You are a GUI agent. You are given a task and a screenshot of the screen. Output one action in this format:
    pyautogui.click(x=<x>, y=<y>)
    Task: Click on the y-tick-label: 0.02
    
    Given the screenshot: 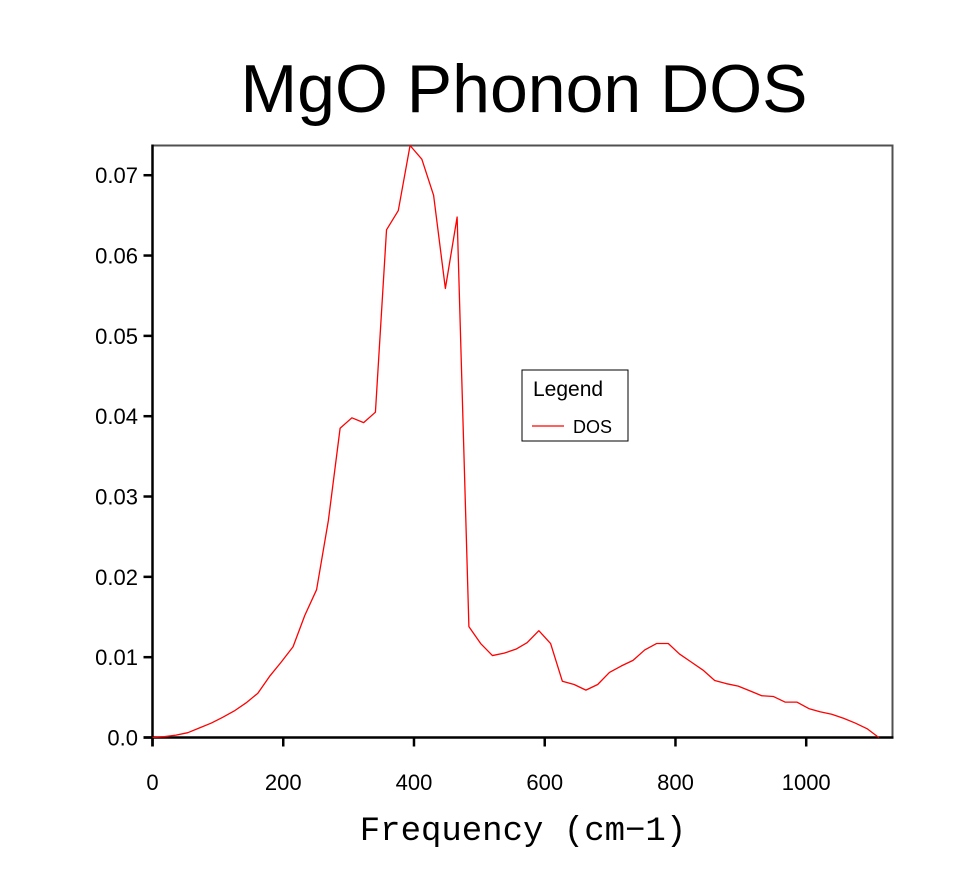 What is the action you would take?
    pyautogui.click(x=116, y=577)
    